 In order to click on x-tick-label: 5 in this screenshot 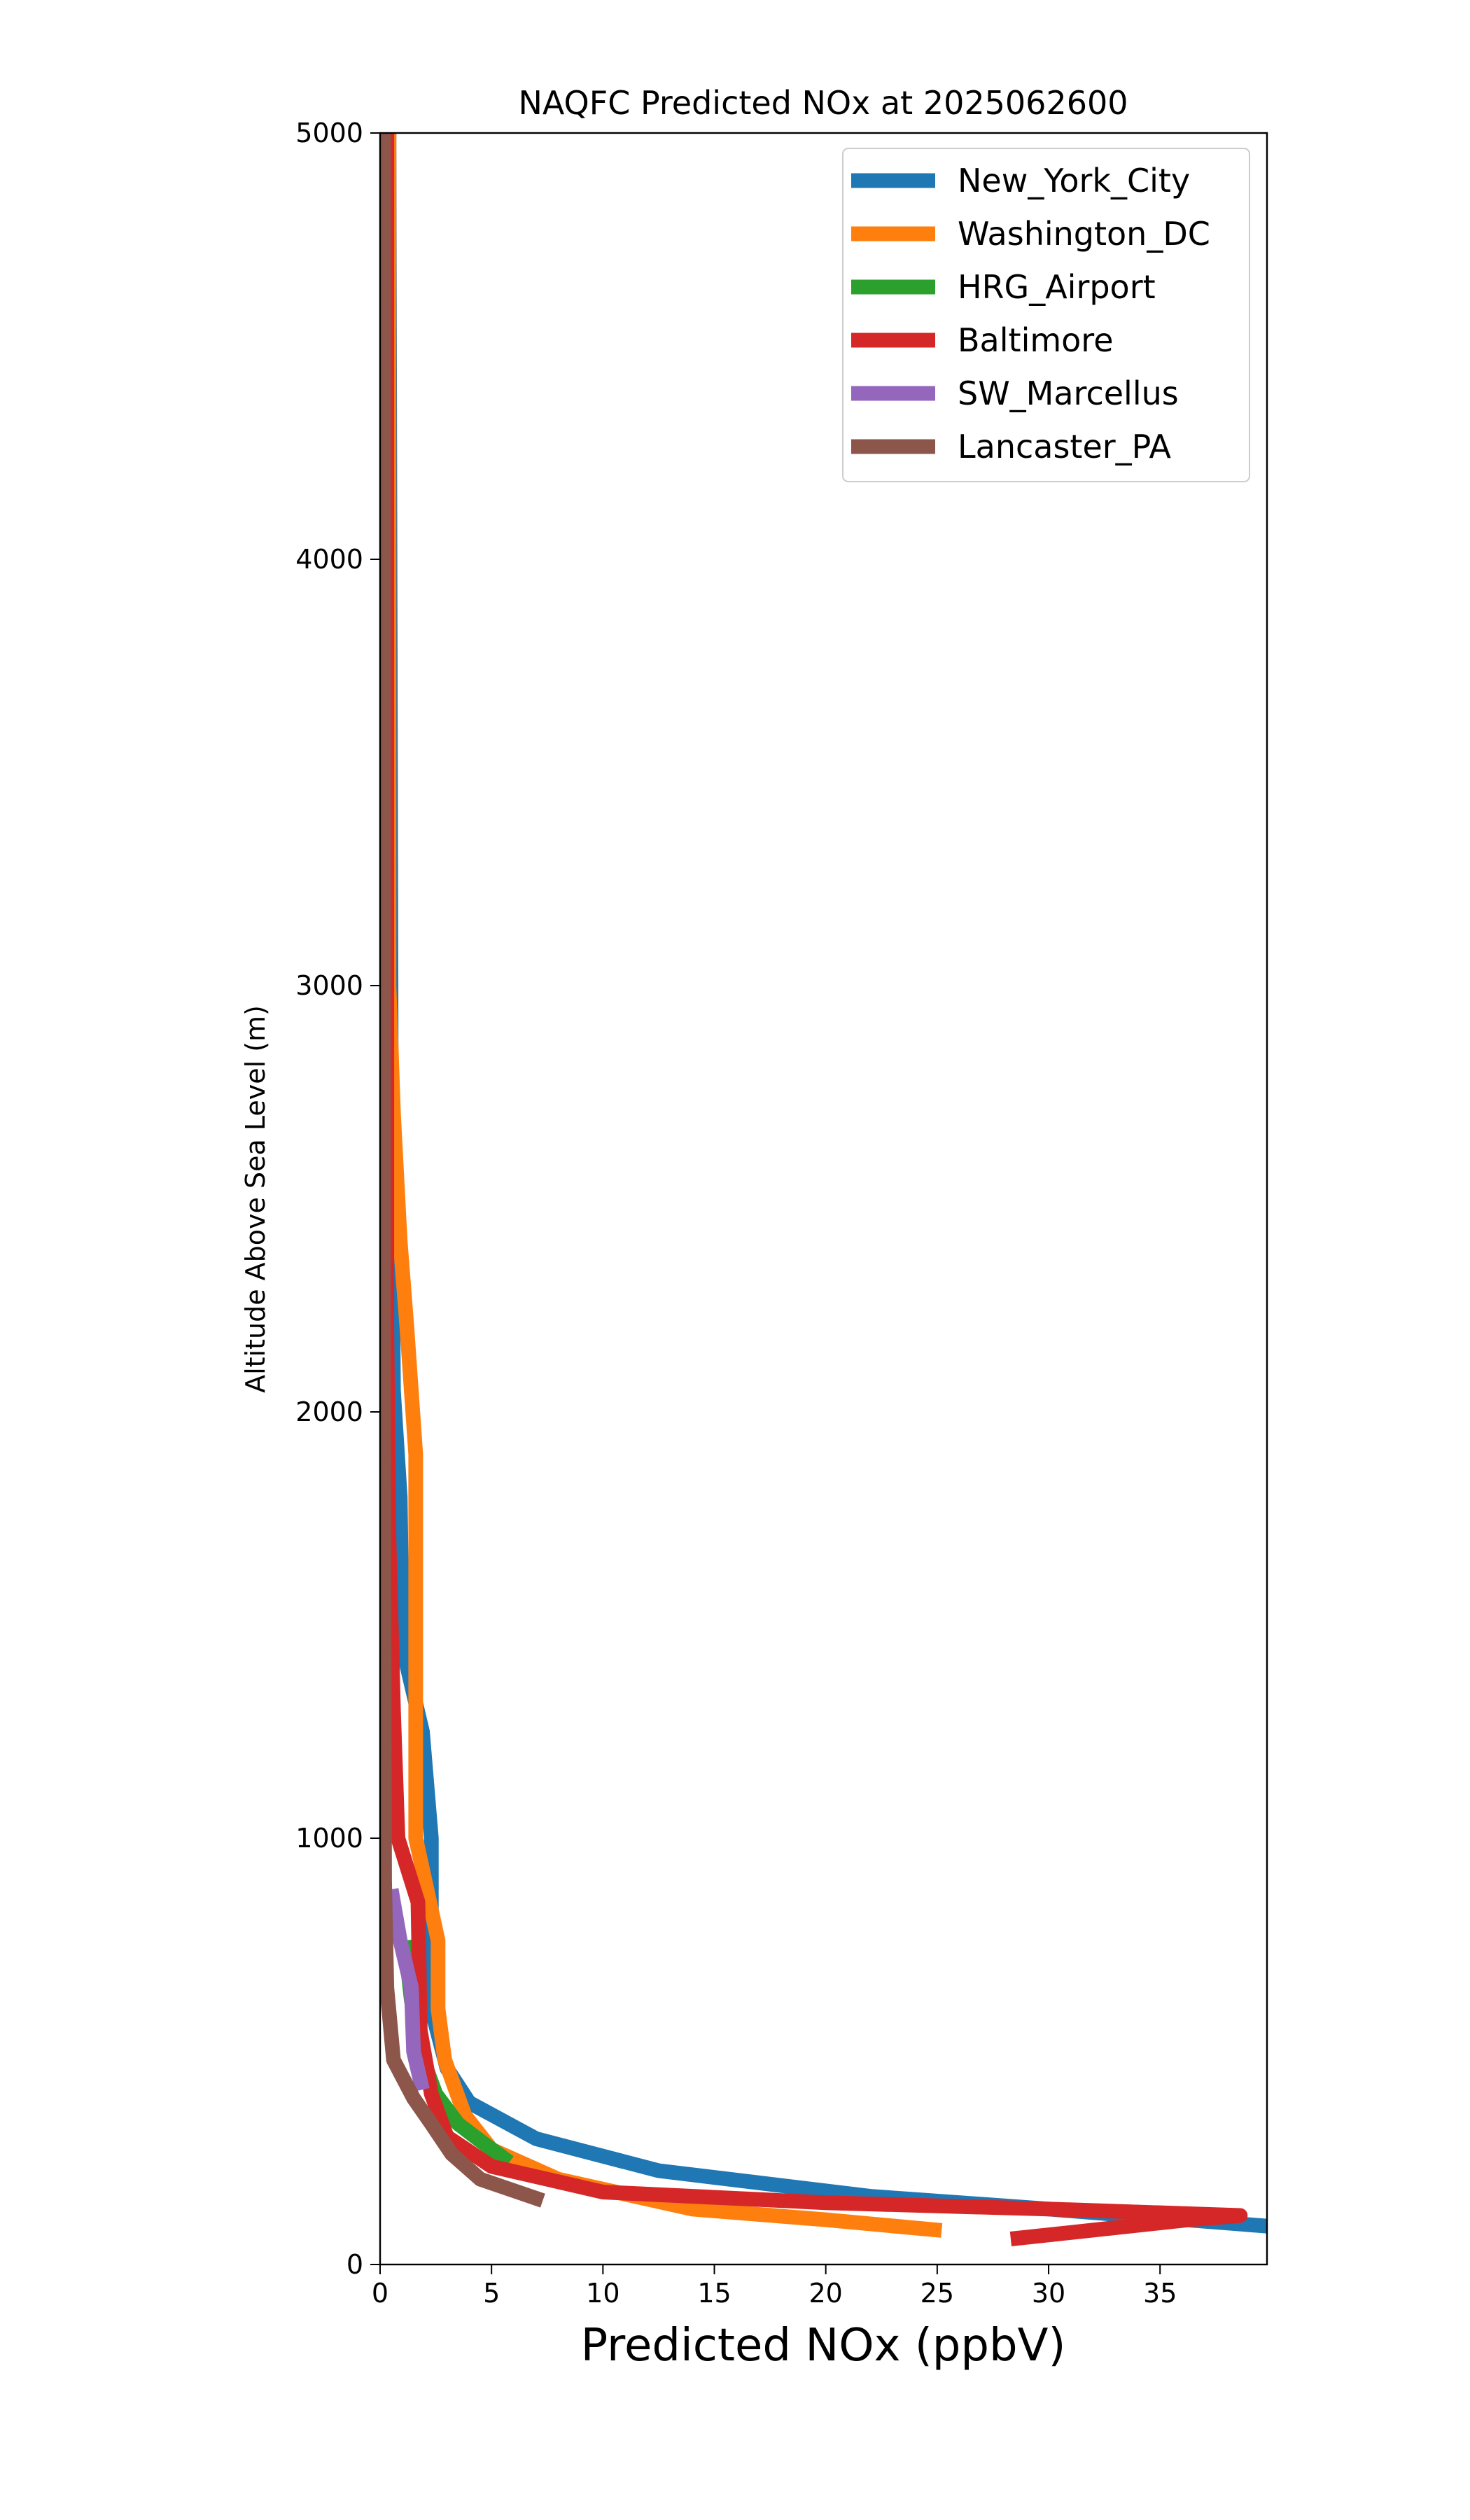, I will do `click(491, 2293)`.